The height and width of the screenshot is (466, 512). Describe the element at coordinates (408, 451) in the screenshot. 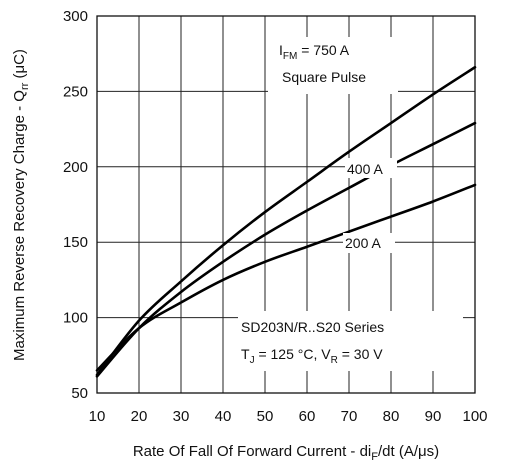

I see `x-axis-label-unit: /dt (A/μs)` at that location.